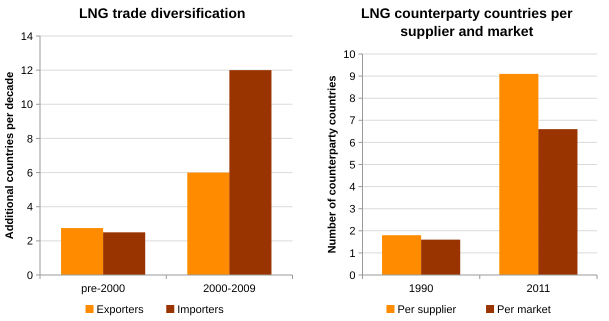 Image resolution: width=609 pixels, height=321 pixels. Describe the element at coordinates (352, 121) in the screenshot. I see `y-tick-label: 7` at that location.